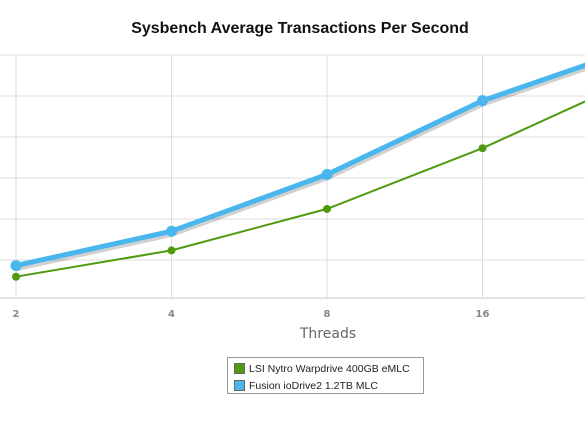 This screenshot has height=424, width=585. I want to click on x-tick-label: 8, so click(327, 314).